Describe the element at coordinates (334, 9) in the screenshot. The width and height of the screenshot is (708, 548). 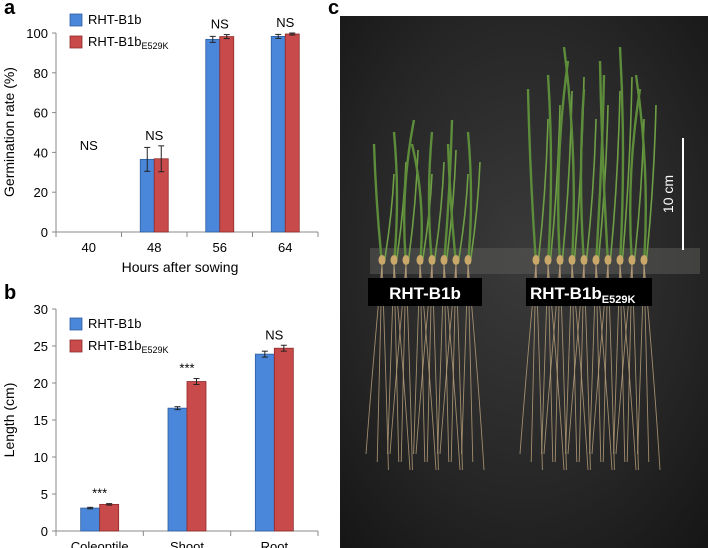
I see `panel-c-letter: c` at that location.